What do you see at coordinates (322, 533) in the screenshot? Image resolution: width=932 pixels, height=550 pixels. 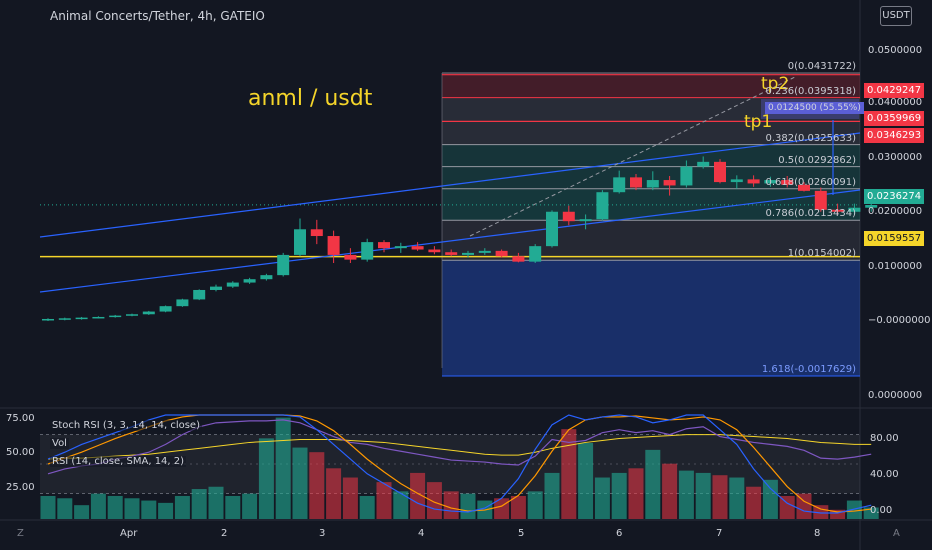 I see `time-axis-label: 3` at bounding box center [322, 533].